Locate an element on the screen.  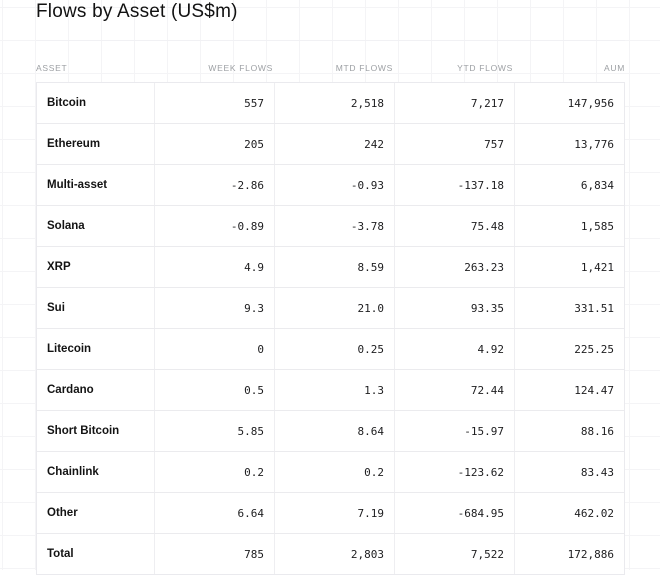
asset-name-cell: Chainlink is located at coordinates (73, 472).